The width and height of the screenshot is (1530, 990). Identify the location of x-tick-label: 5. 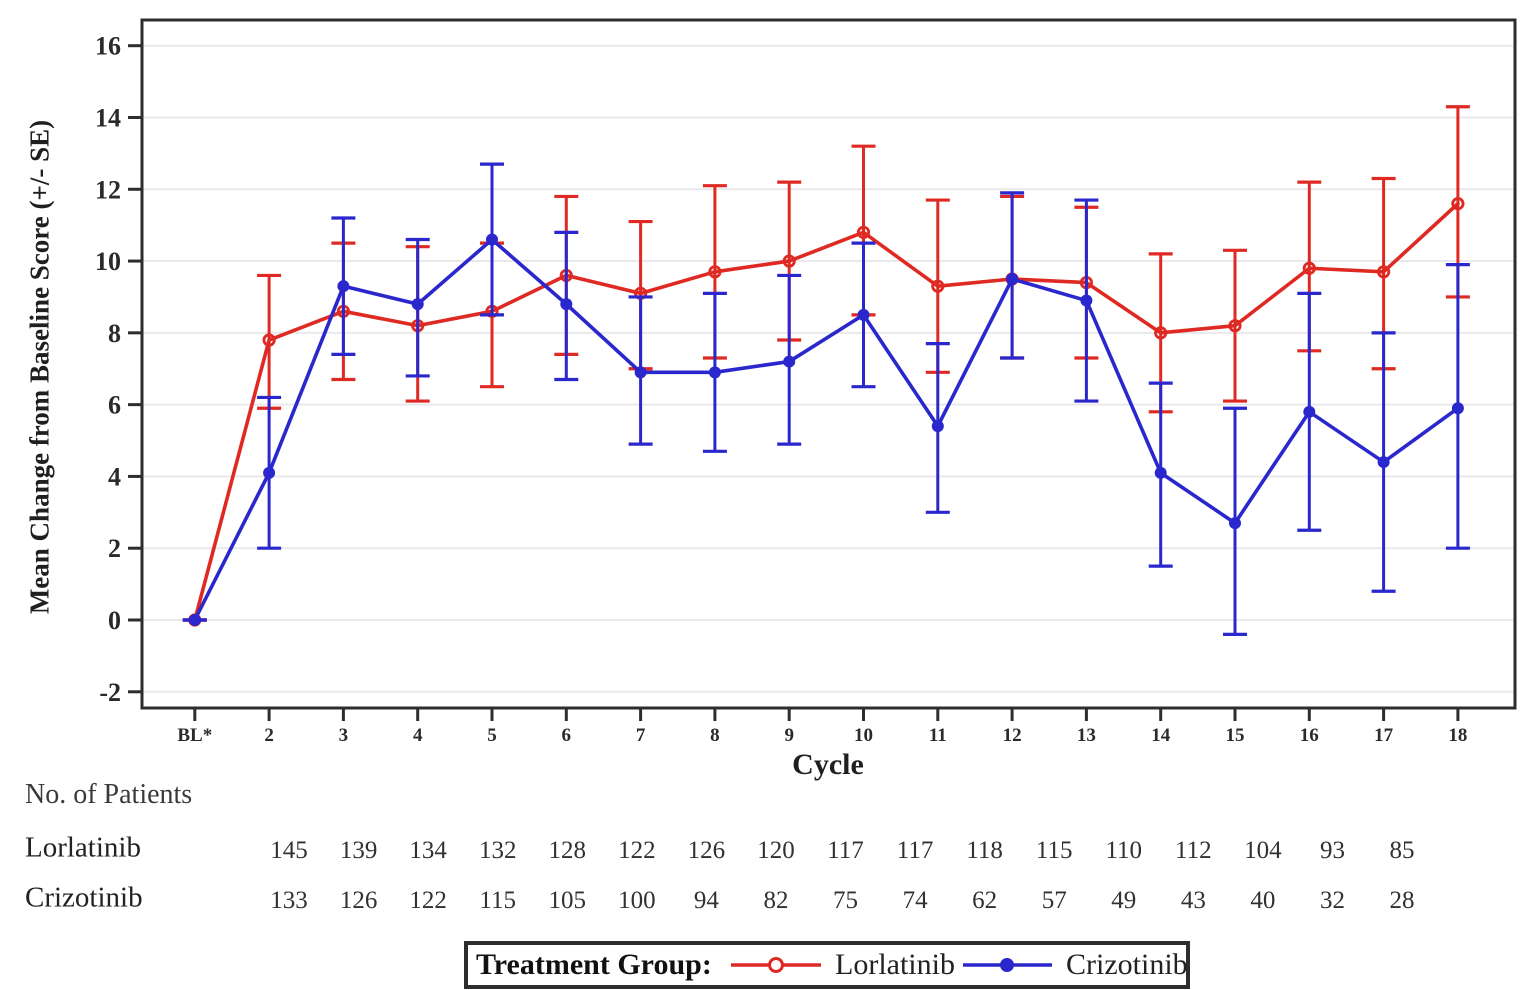
(492, 735).